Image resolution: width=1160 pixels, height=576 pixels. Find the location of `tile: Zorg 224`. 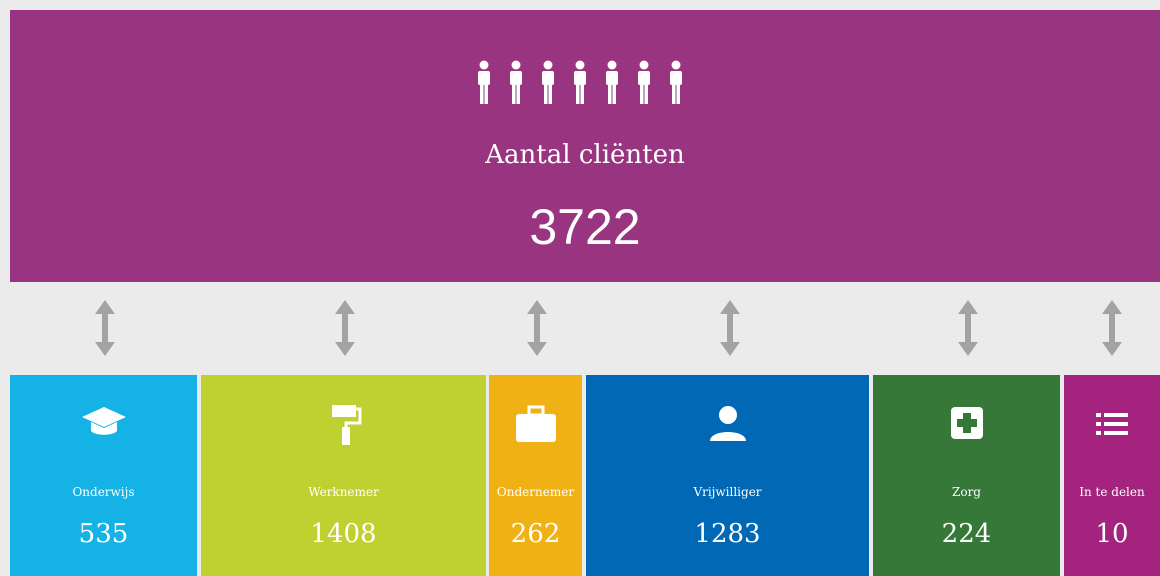

tile: Zorg 224 is located at coordinates (966, 475).